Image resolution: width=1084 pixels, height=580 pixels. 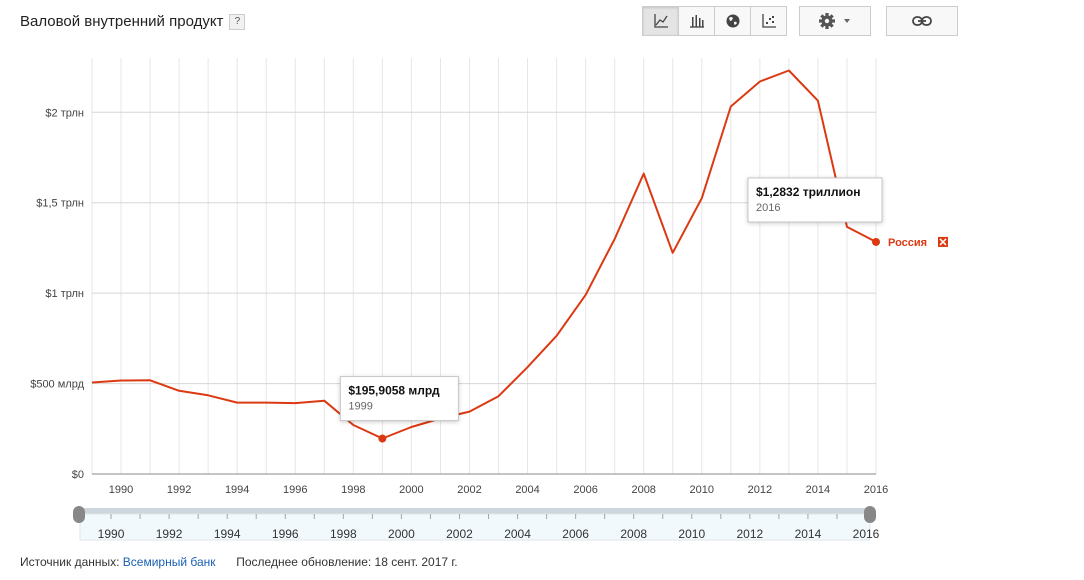 What do you see at coordinates (459, 534) in the screenshot?
I see `range-slider-label: 2002` at bounding box center [459, 534].